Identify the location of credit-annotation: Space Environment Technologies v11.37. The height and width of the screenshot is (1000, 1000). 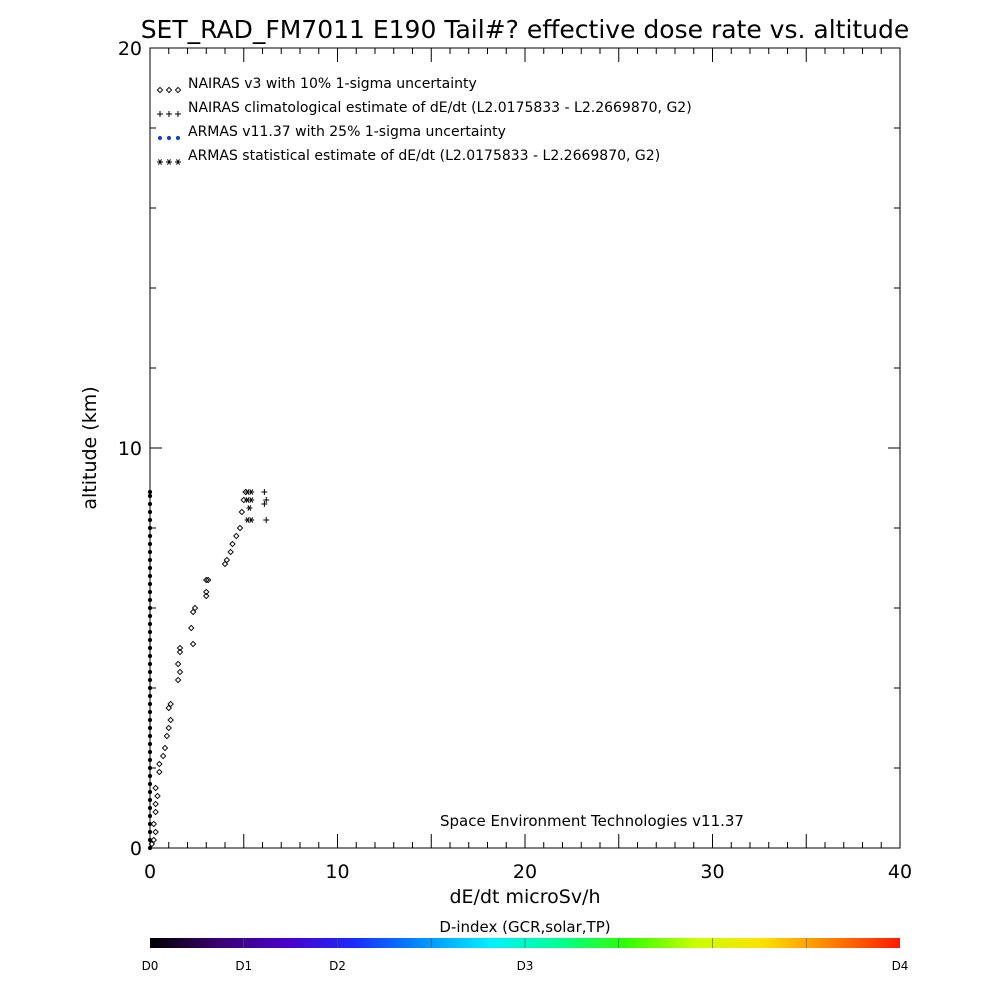
(592, 821).